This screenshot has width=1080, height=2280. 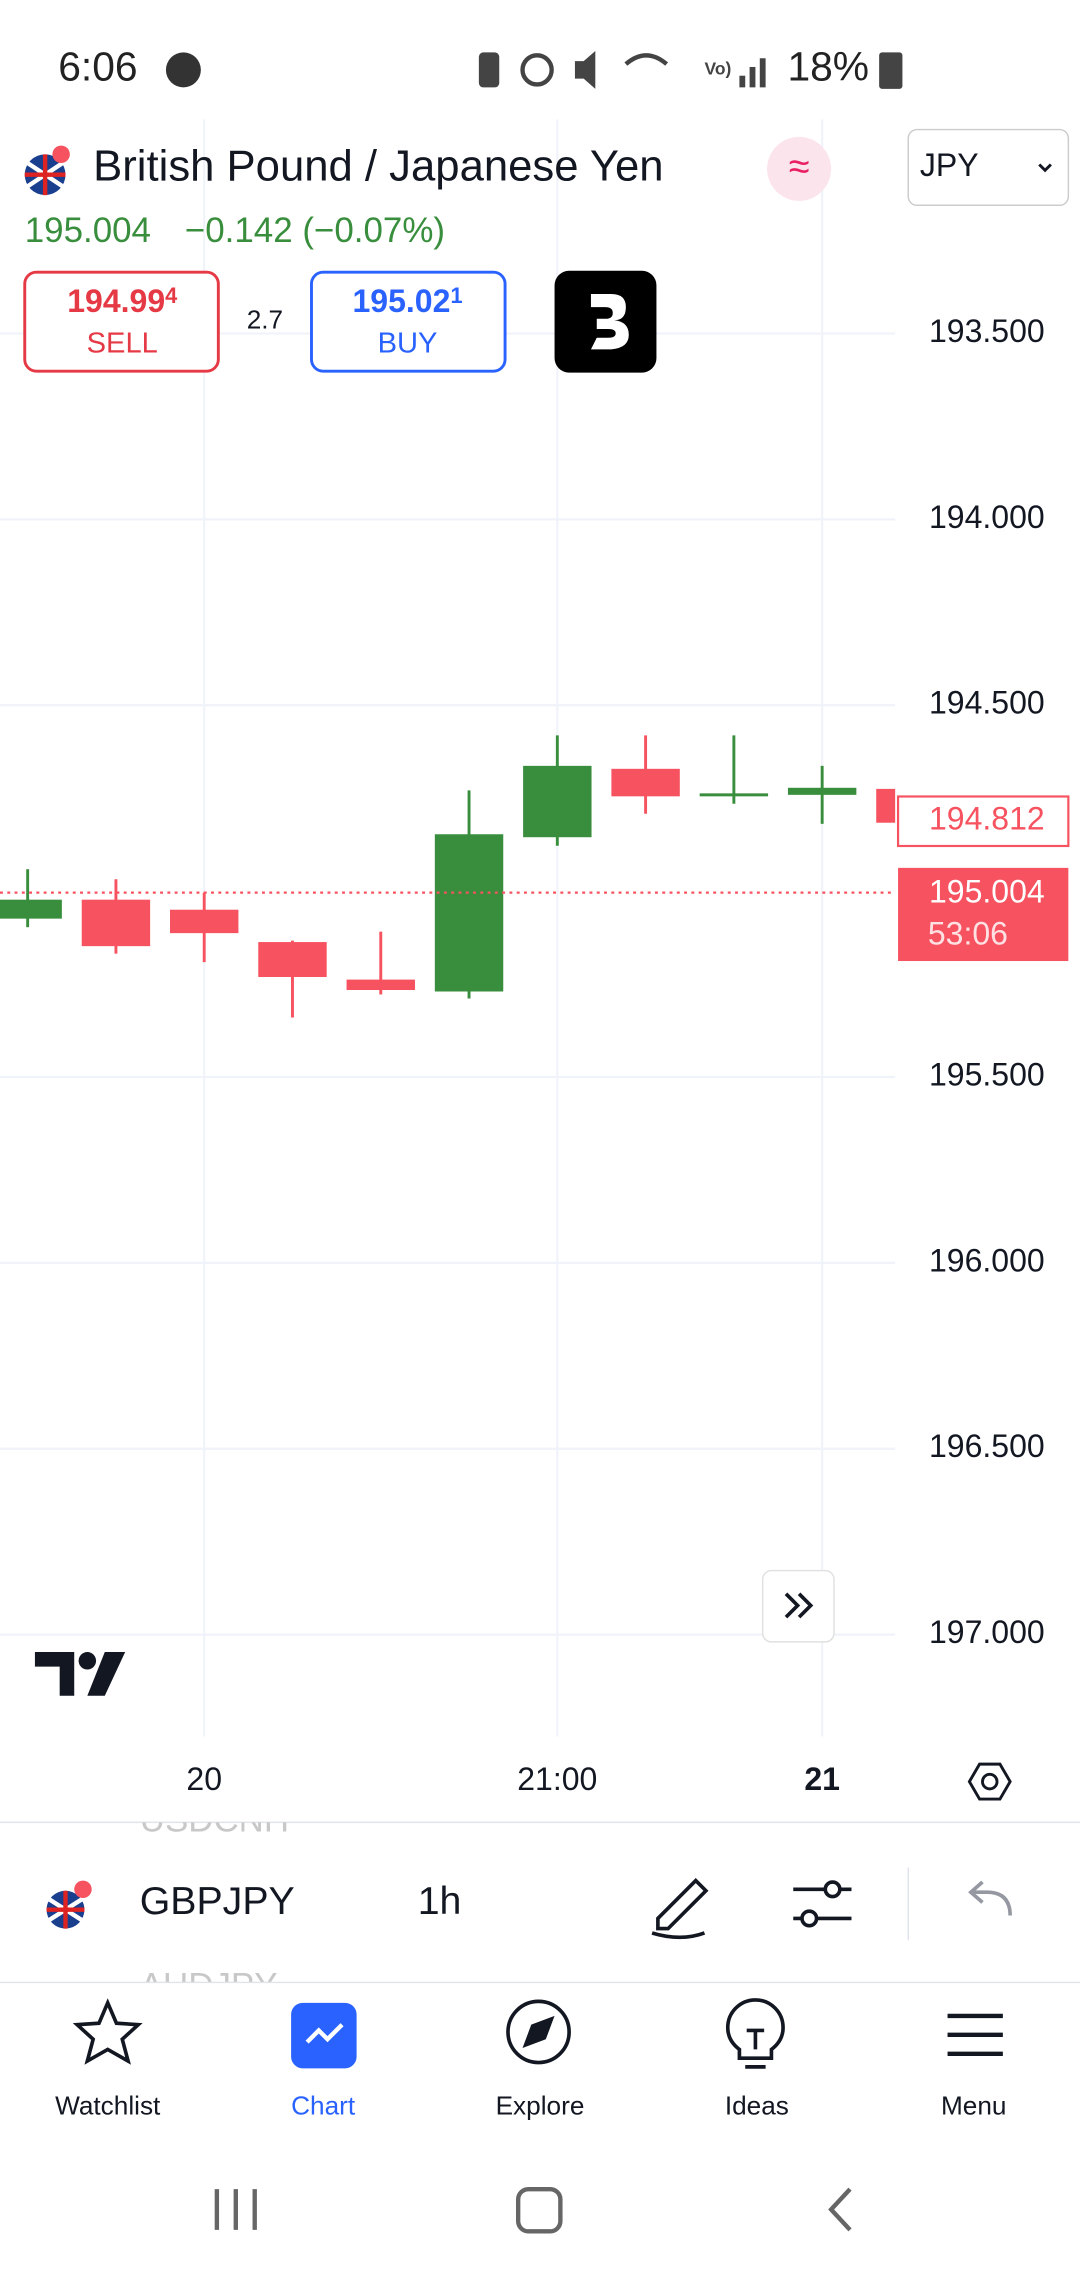 What do you see at coordinates (987, 331) in the screenshot?
I see `y-tick-label: 193.500` at bounding box center [987, 331].